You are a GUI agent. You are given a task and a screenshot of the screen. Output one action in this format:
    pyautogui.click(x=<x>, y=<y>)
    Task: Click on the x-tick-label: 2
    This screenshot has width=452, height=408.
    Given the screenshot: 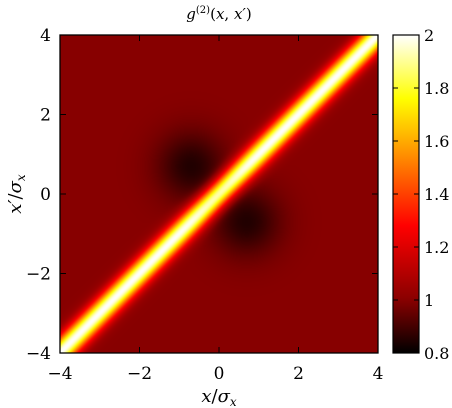 What is the action you would take?
    pyautogui.click(x=298, y=374)
    